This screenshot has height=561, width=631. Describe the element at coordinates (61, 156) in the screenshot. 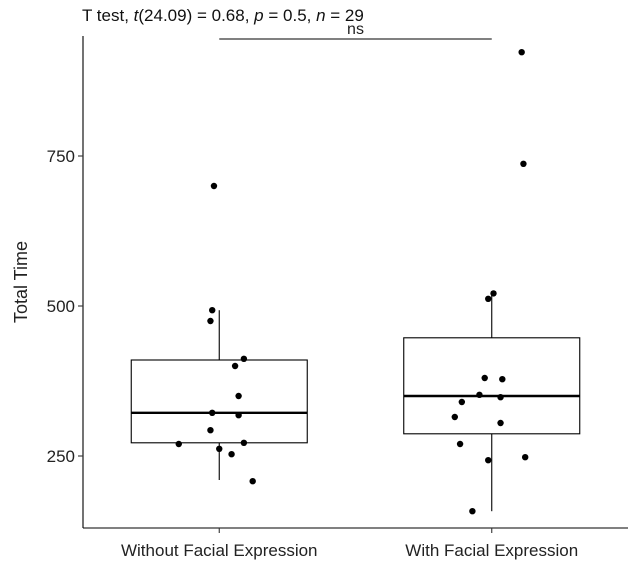

I see `y-tick-label: 750` at that location.